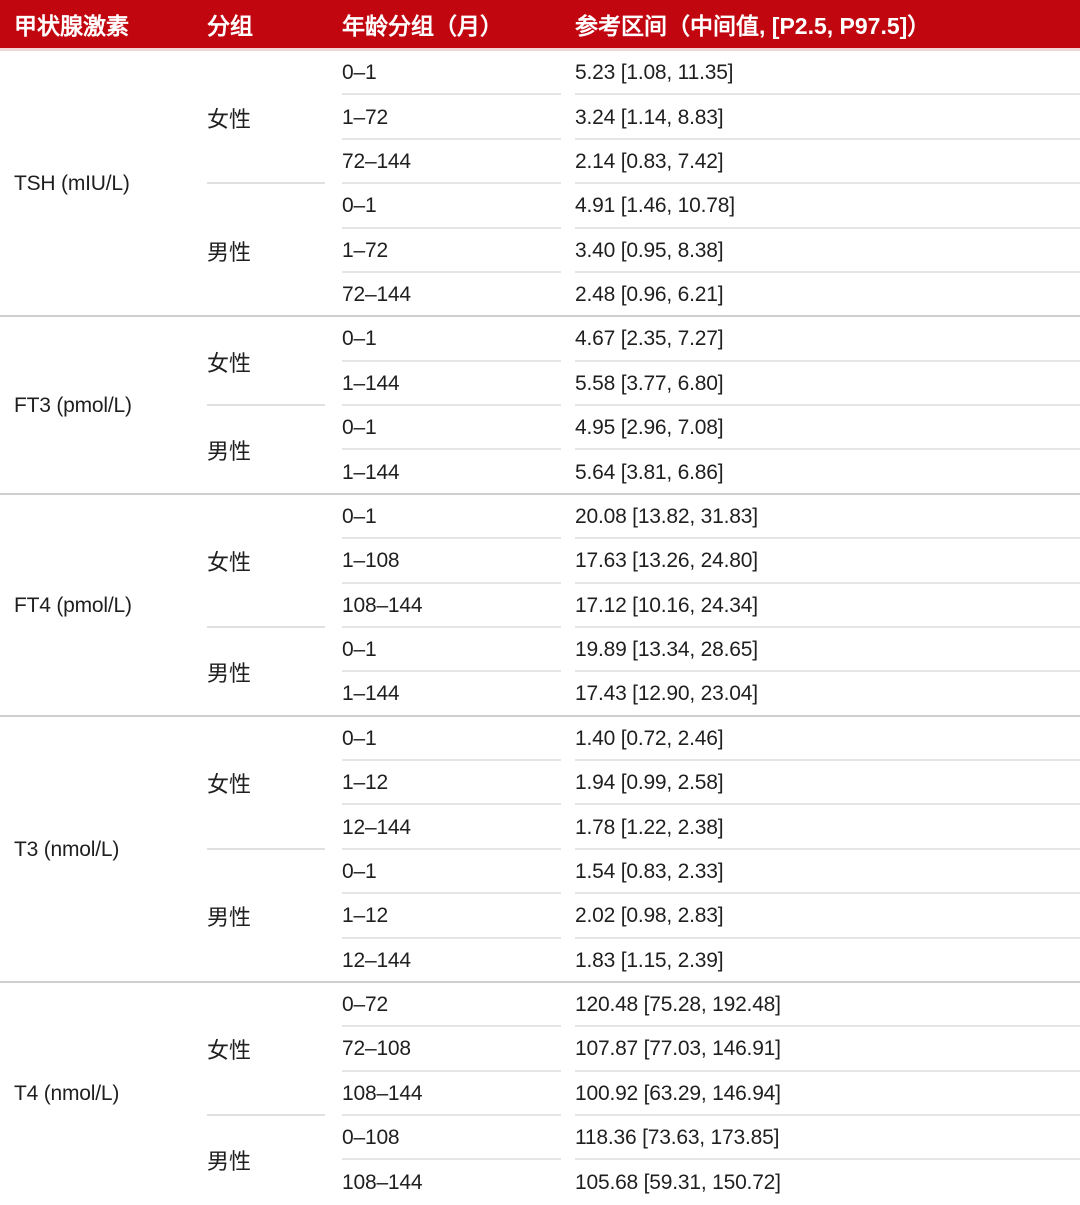 The height and width of the screenshot is (1205, 1080). What do you see at coordinates (827, 1005) in the screenshot?
I see `interval-cell: 120.48 [75.28, 192.48]` at bounding box center [827, 1005].